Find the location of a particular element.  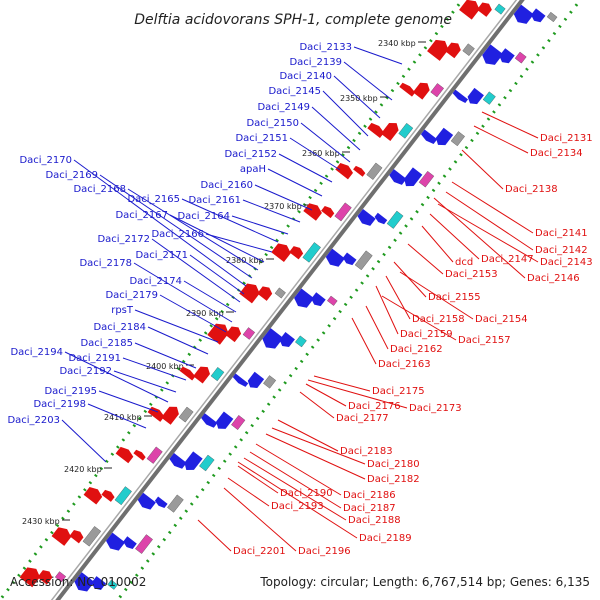

gene-label-right: Daci_2146 is located at coordinates (553, 278).